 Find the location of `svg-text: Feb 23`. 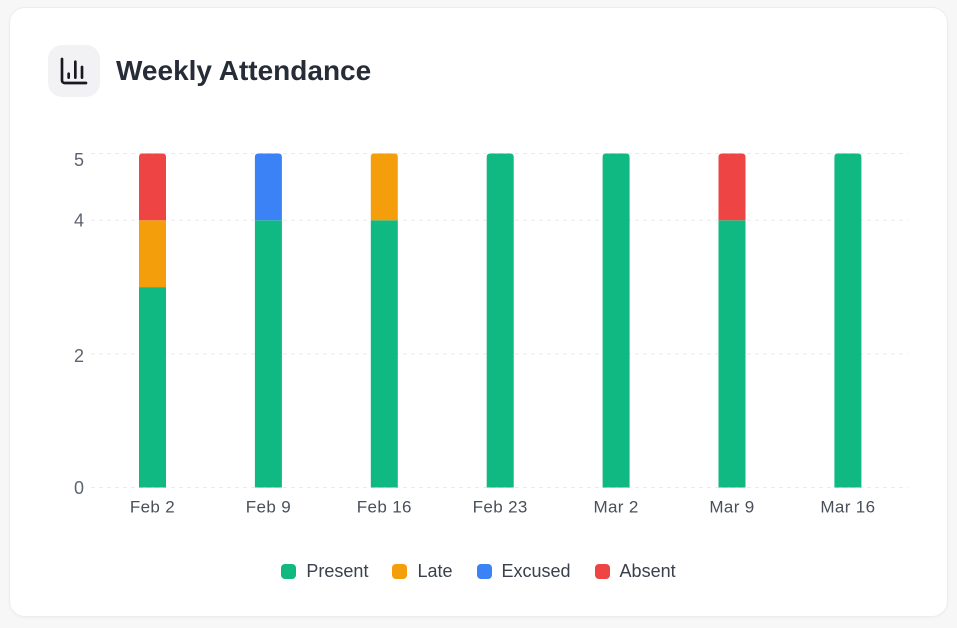

svg-text: Feb 23 is located at coordinates (500, 507).